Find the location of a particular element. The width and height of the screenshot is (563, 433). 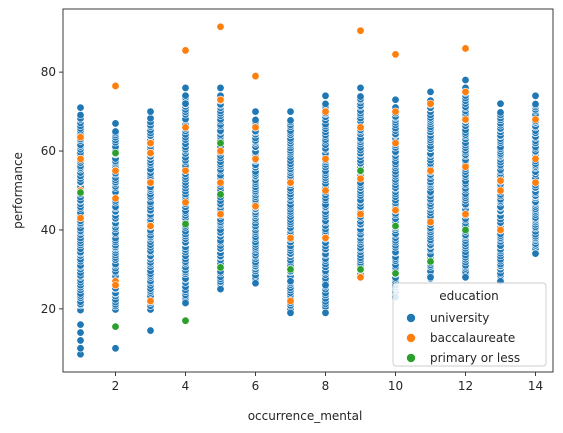

legend-entry: university is located at coordinates (447, 318).